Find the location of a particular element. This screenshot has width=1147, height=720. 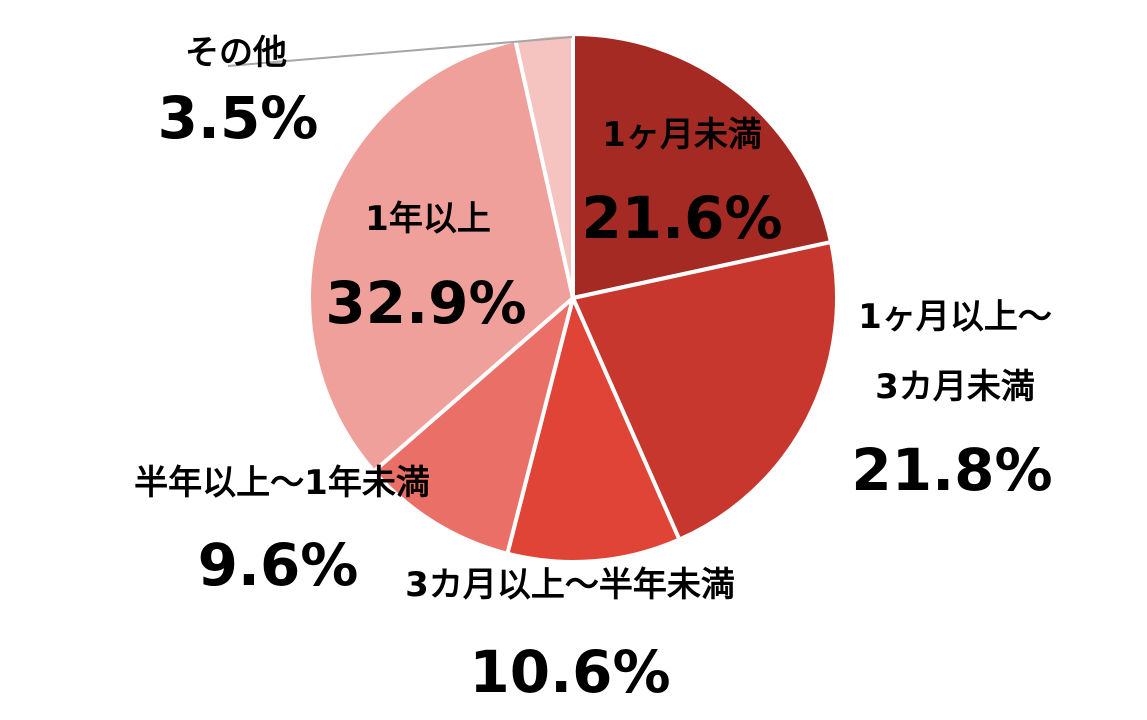

slice-value-label-1: 21.6% is located at coordinates (681, 218).